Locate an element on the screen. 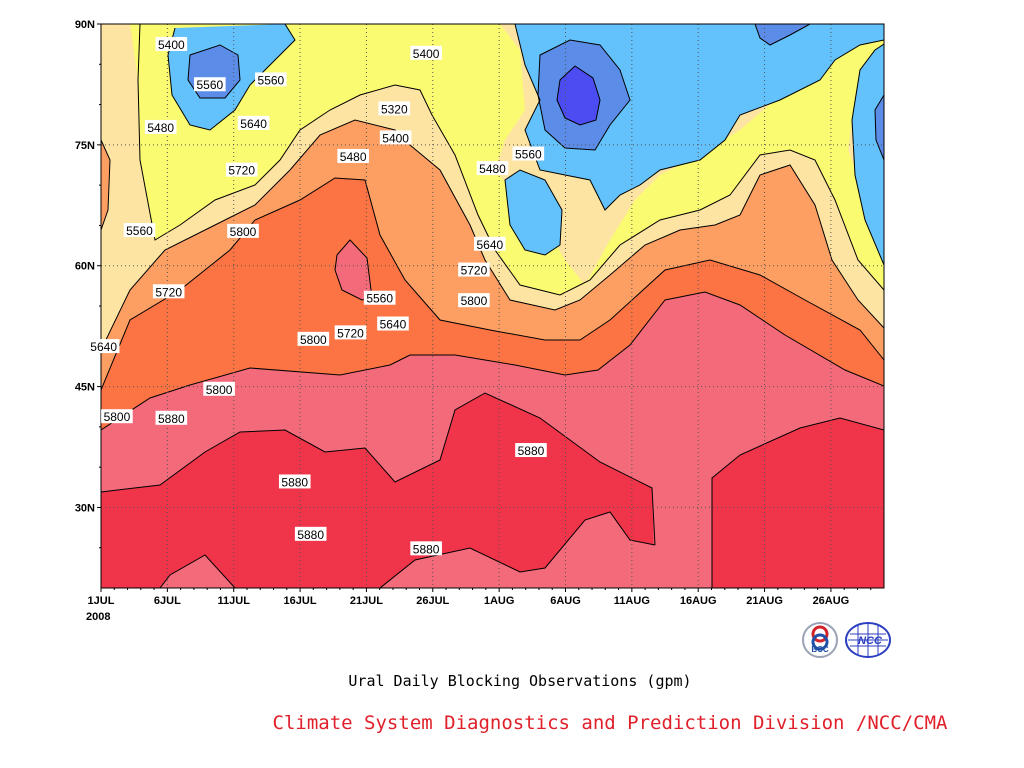 The image size is (1024, 768). contour-label: 5320 is located at coordinates (394, 108).